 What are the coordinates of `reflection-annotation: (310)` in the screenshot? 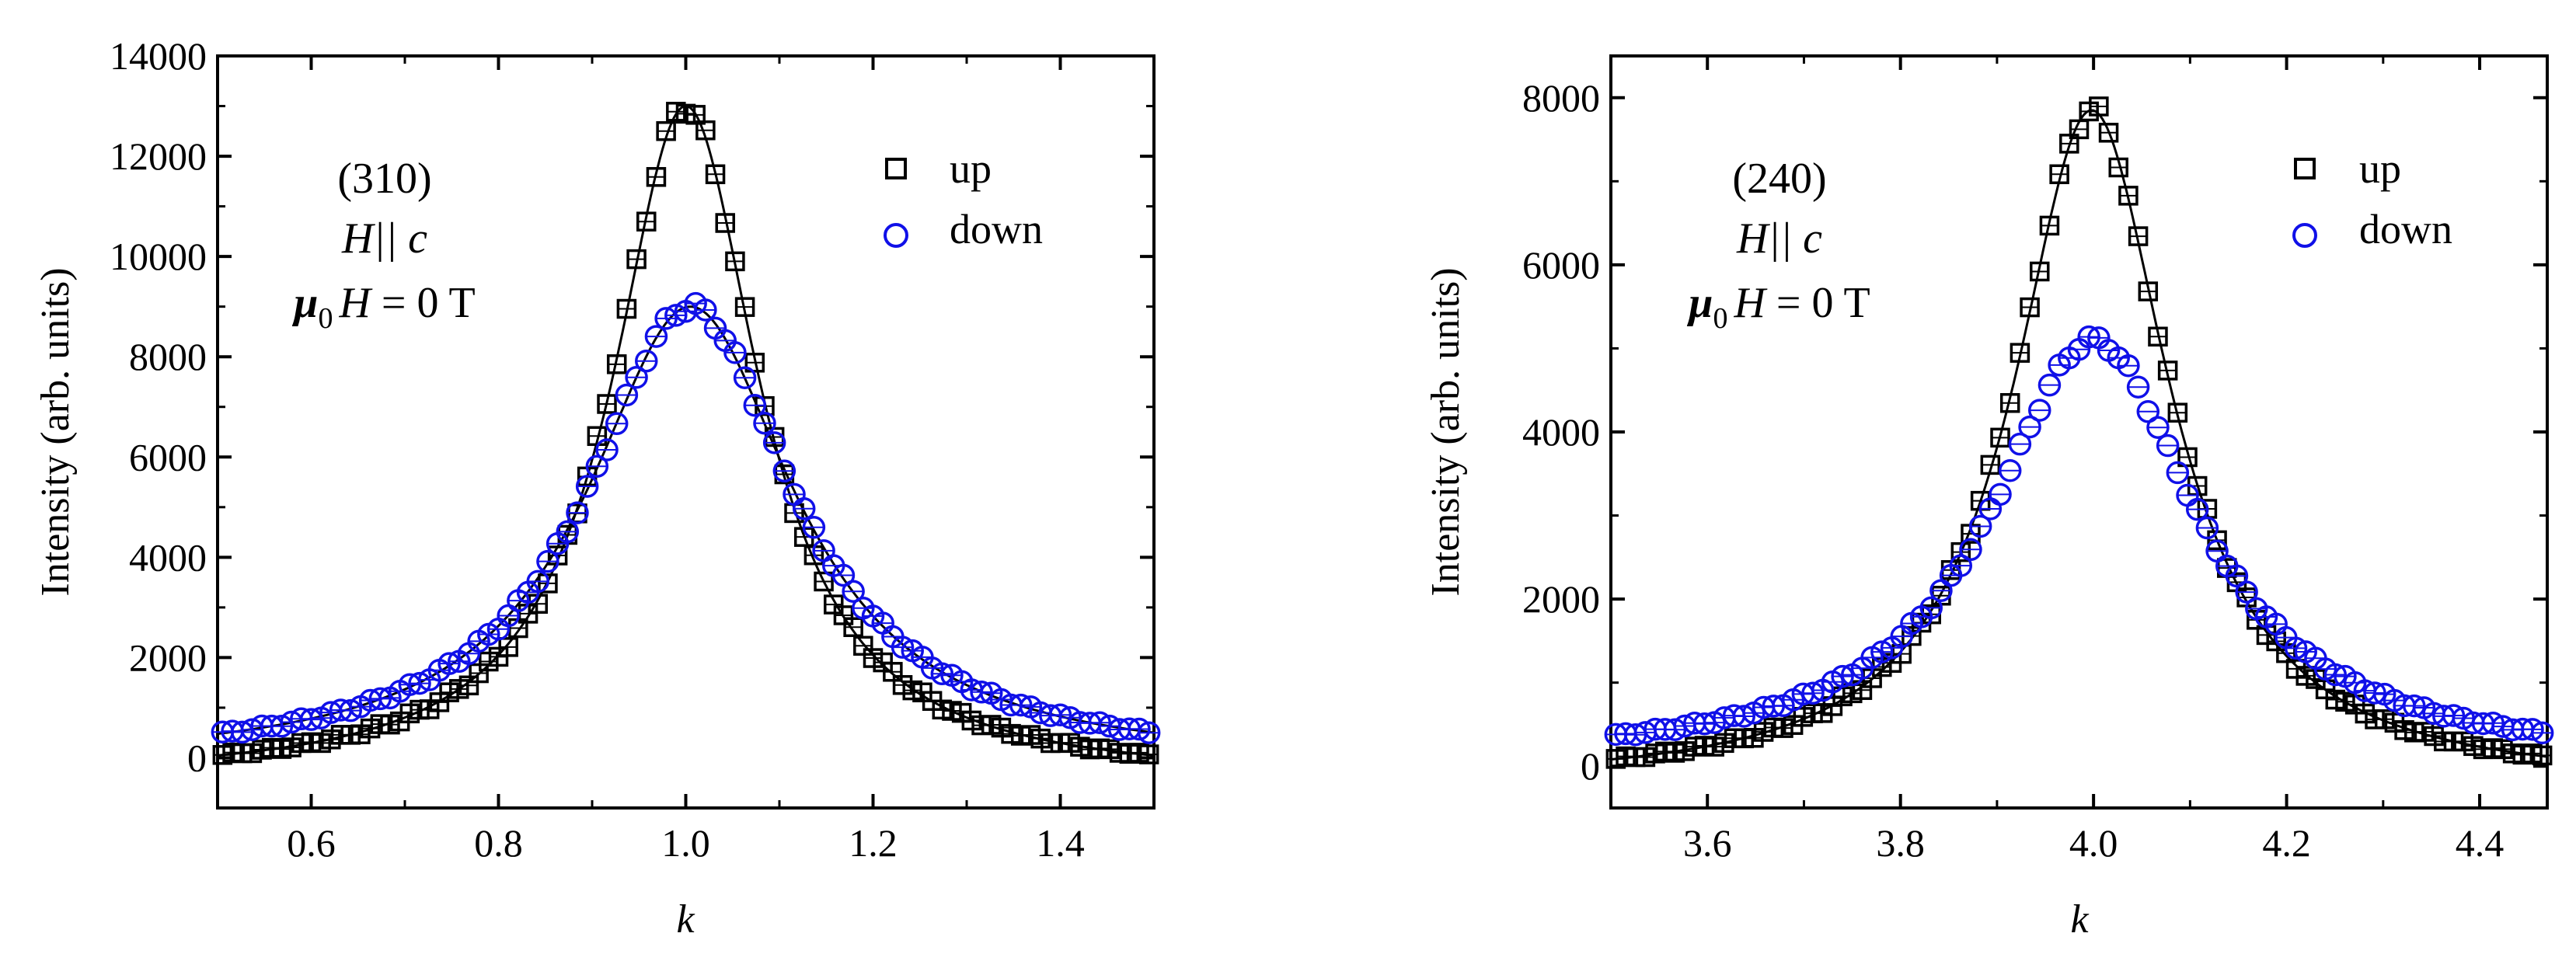 It's located at (384, 179).